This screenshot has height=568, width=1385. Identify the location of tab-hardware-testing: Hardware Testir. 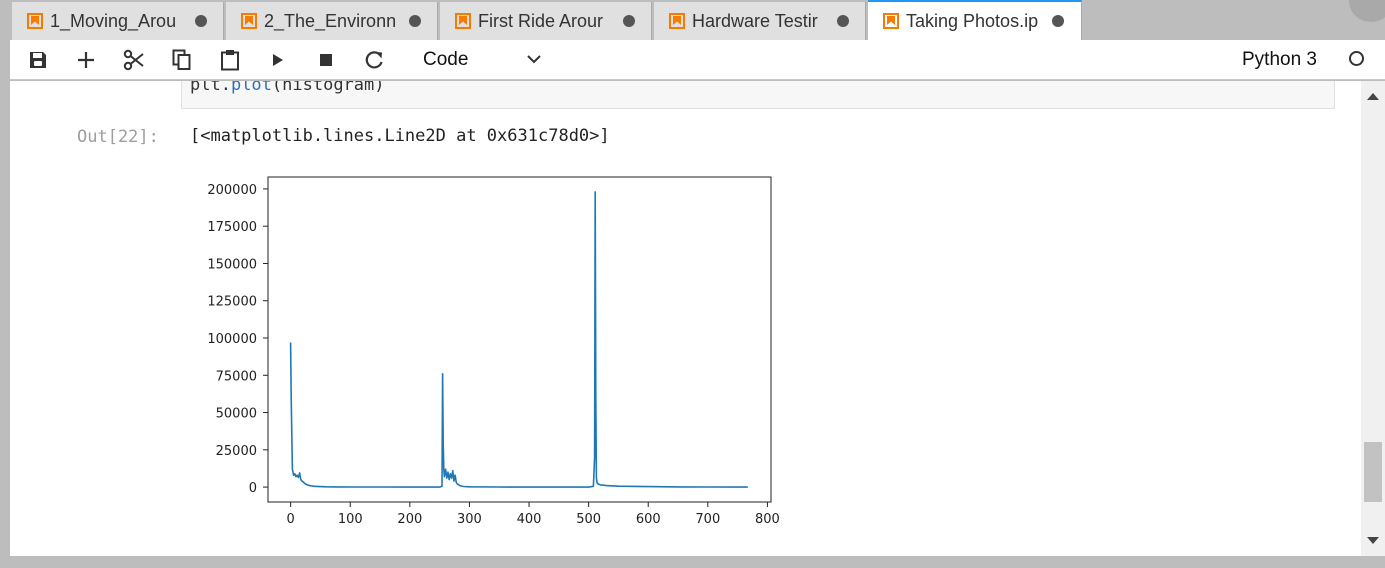
(760, 21).